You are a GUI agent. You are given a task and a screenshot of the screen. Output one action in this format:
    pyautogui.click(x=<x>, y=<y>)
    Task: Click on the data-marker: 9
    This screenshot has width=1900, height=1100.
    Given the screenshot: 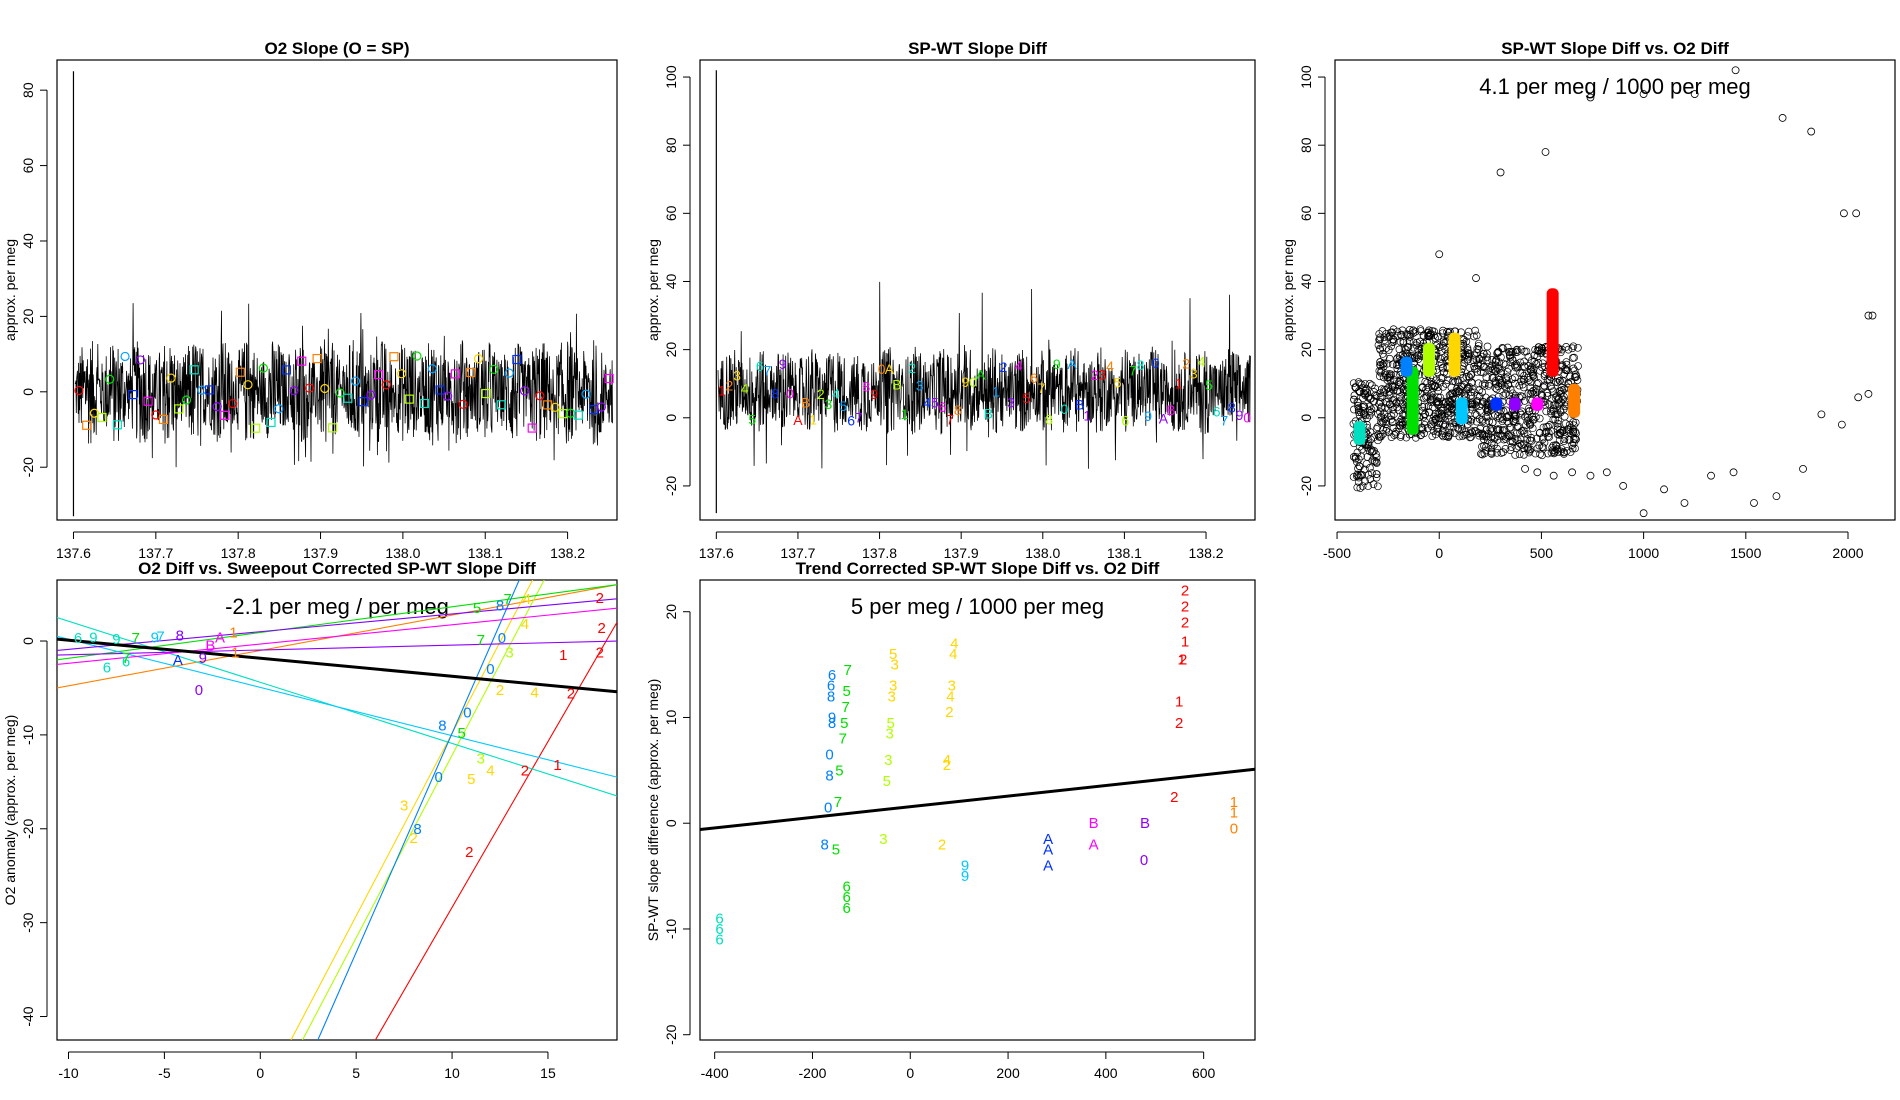 What is the action you would take?
    pyautogui.click(x=783, y=364)
    